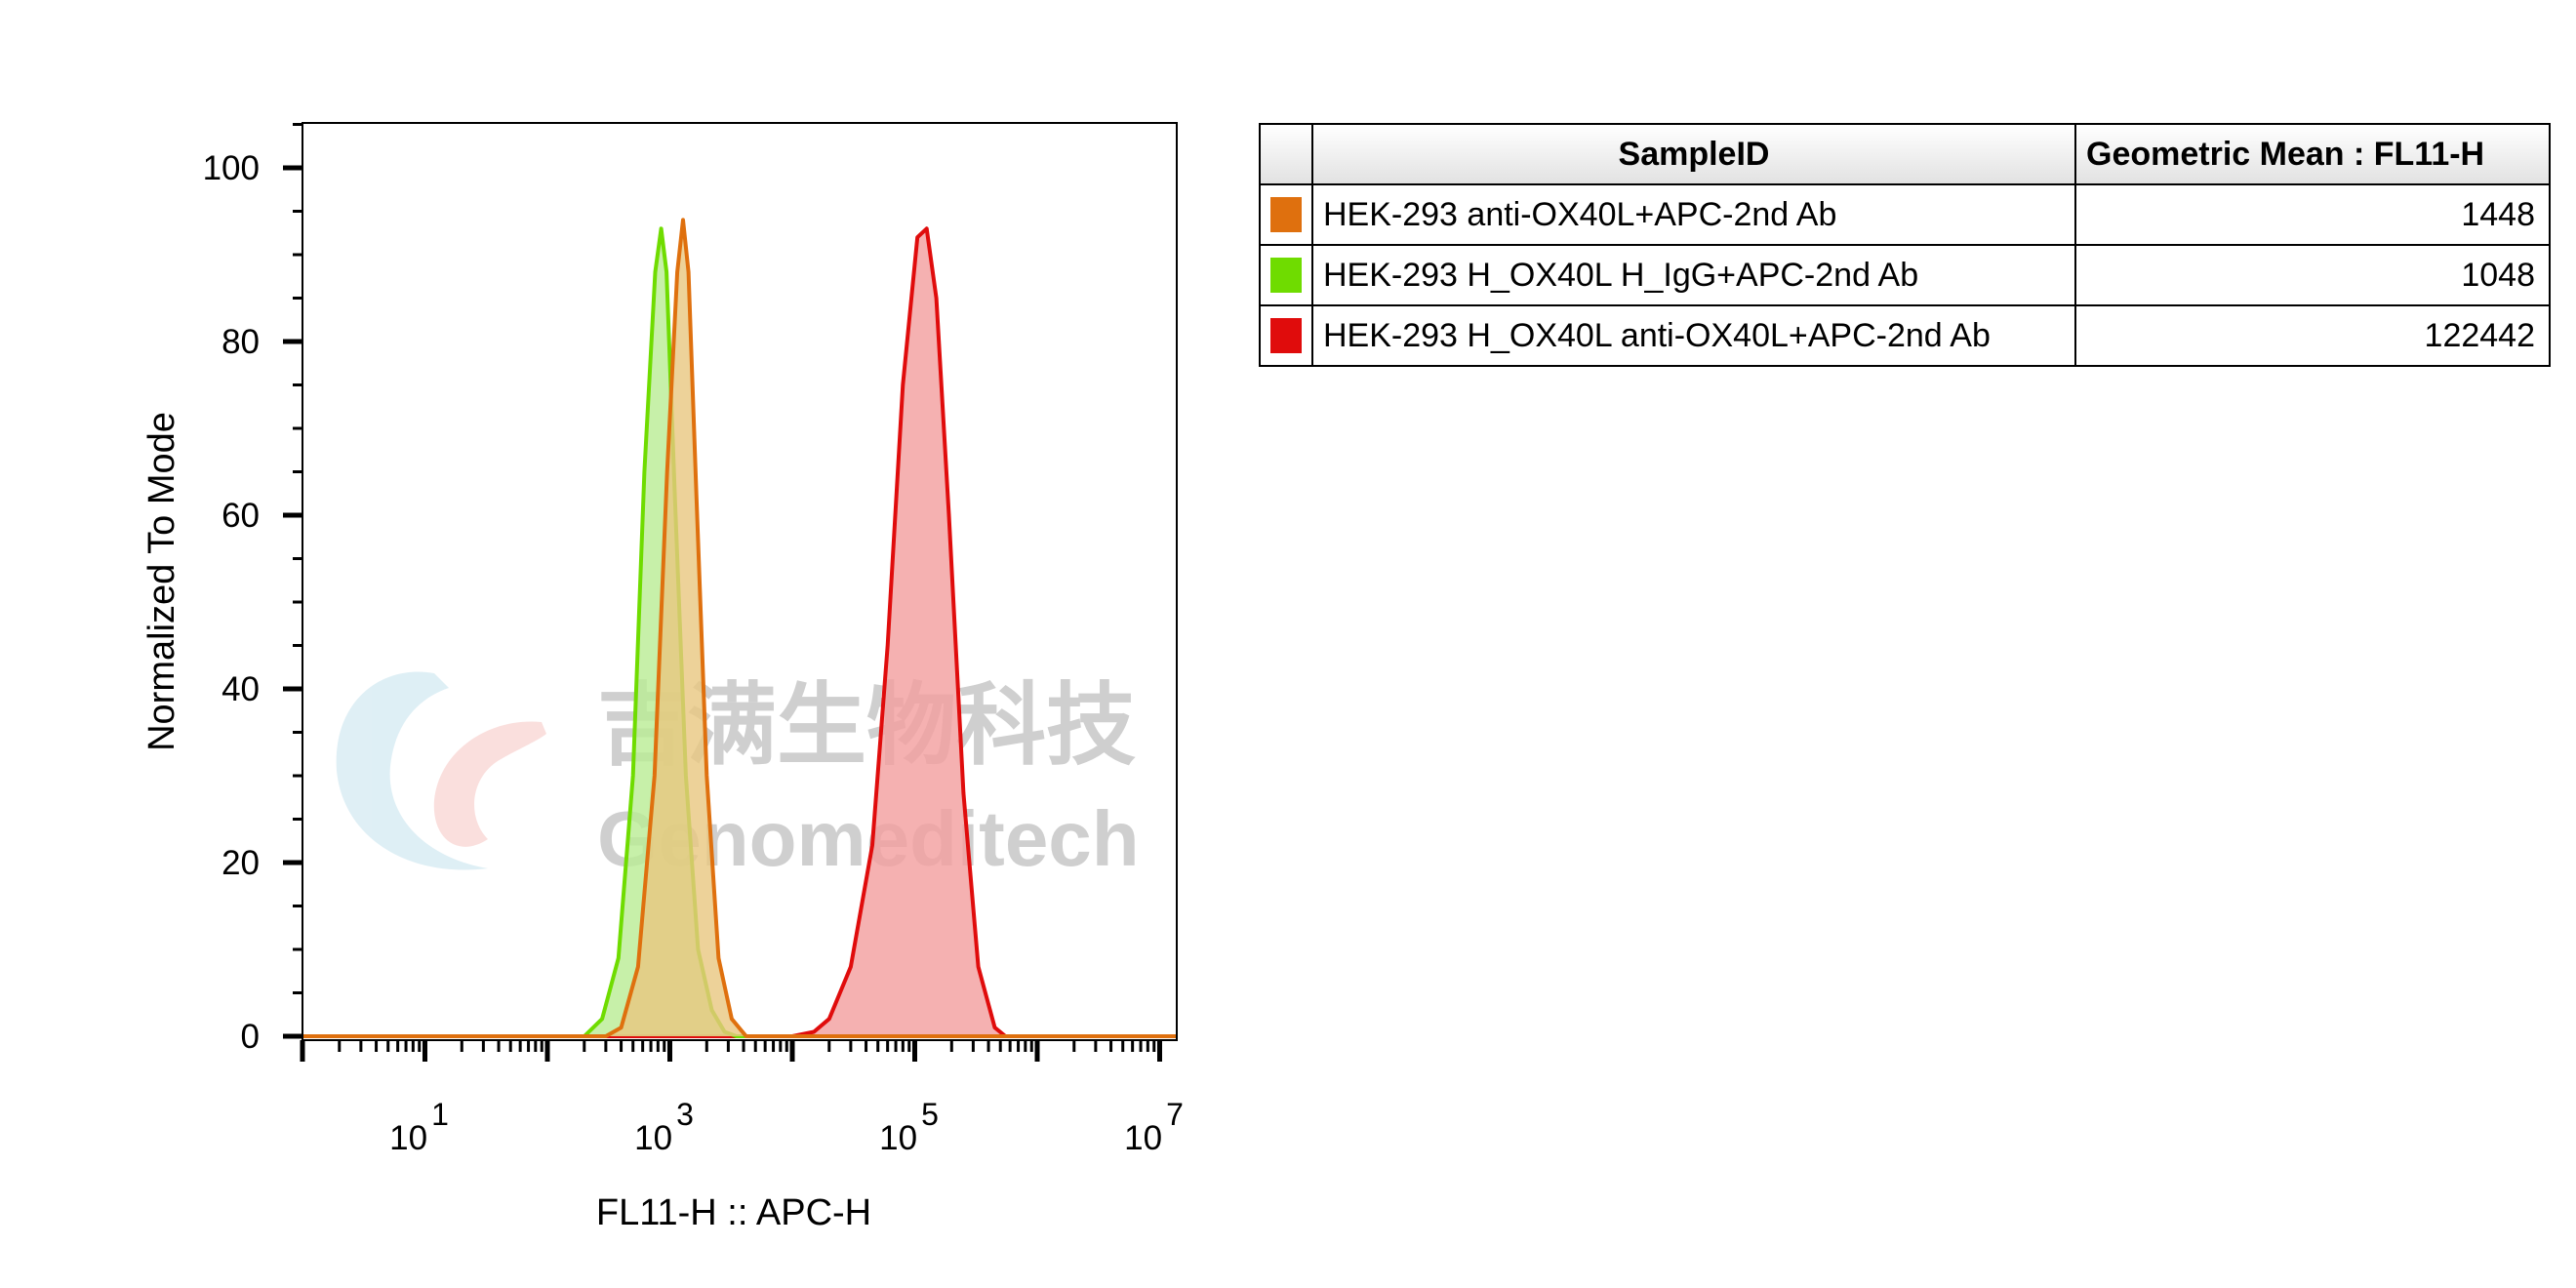 The height and width of the screenshot is (1288, 2576). I want to click on y-tick-label: 60, so click(240, 516).